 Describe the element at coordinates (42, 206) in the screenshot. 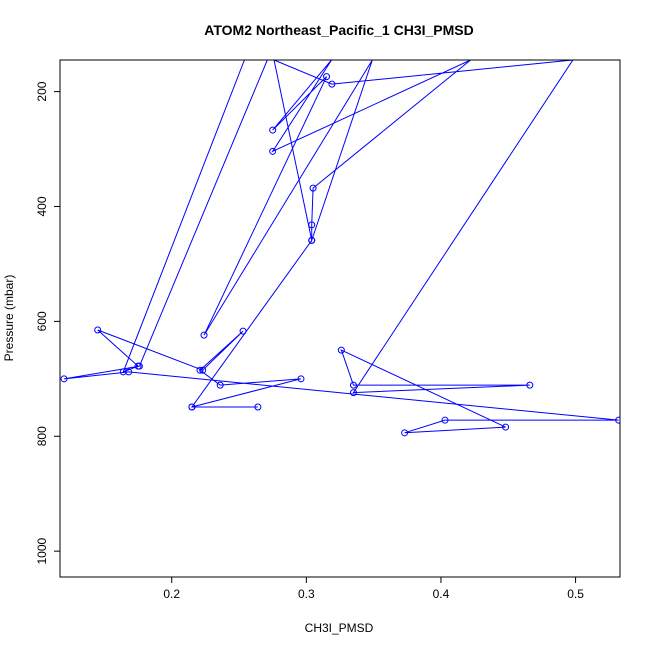

I see `y-tick-label: 400` at that location.